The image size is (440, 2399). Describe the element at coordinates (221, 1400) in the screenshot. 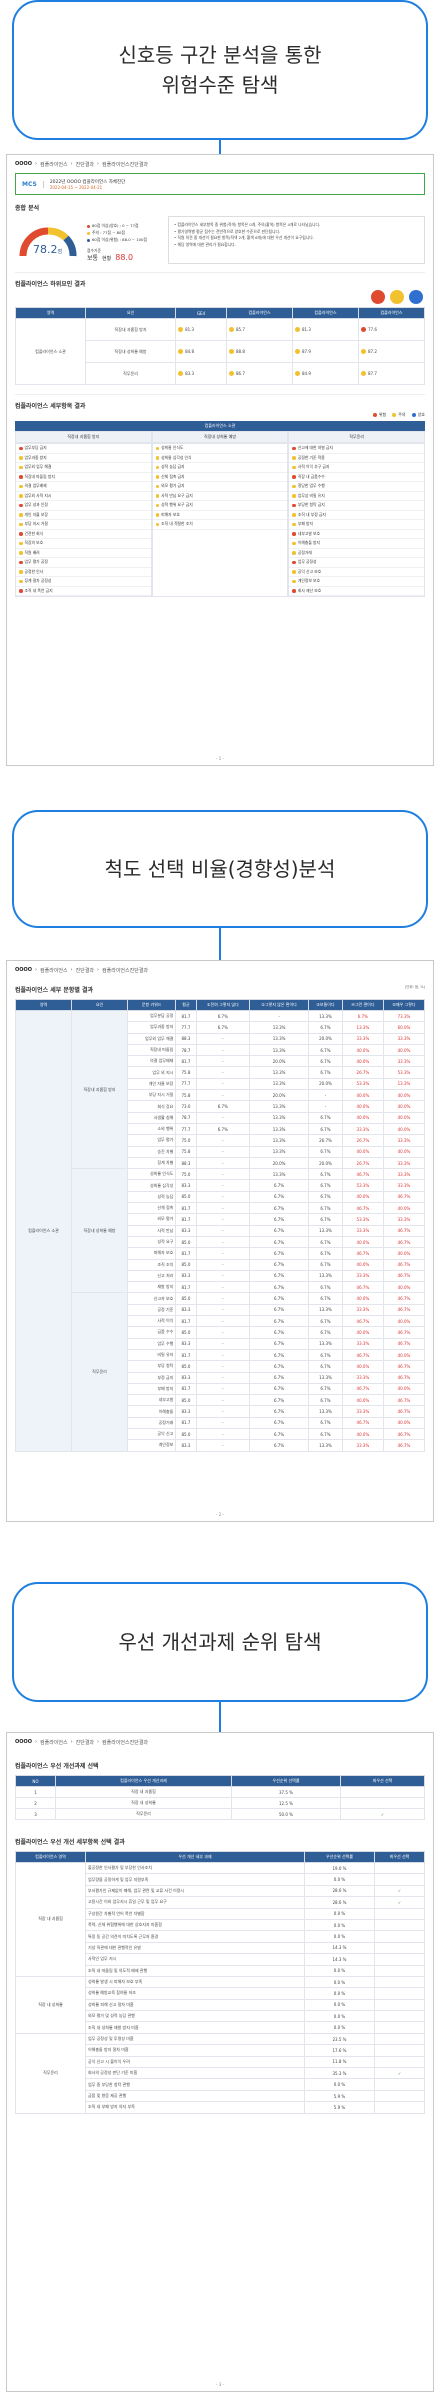

I see `table-row: 내부고발 85.0-6.7% 6.7% 40.0% 46.7%` at that location.